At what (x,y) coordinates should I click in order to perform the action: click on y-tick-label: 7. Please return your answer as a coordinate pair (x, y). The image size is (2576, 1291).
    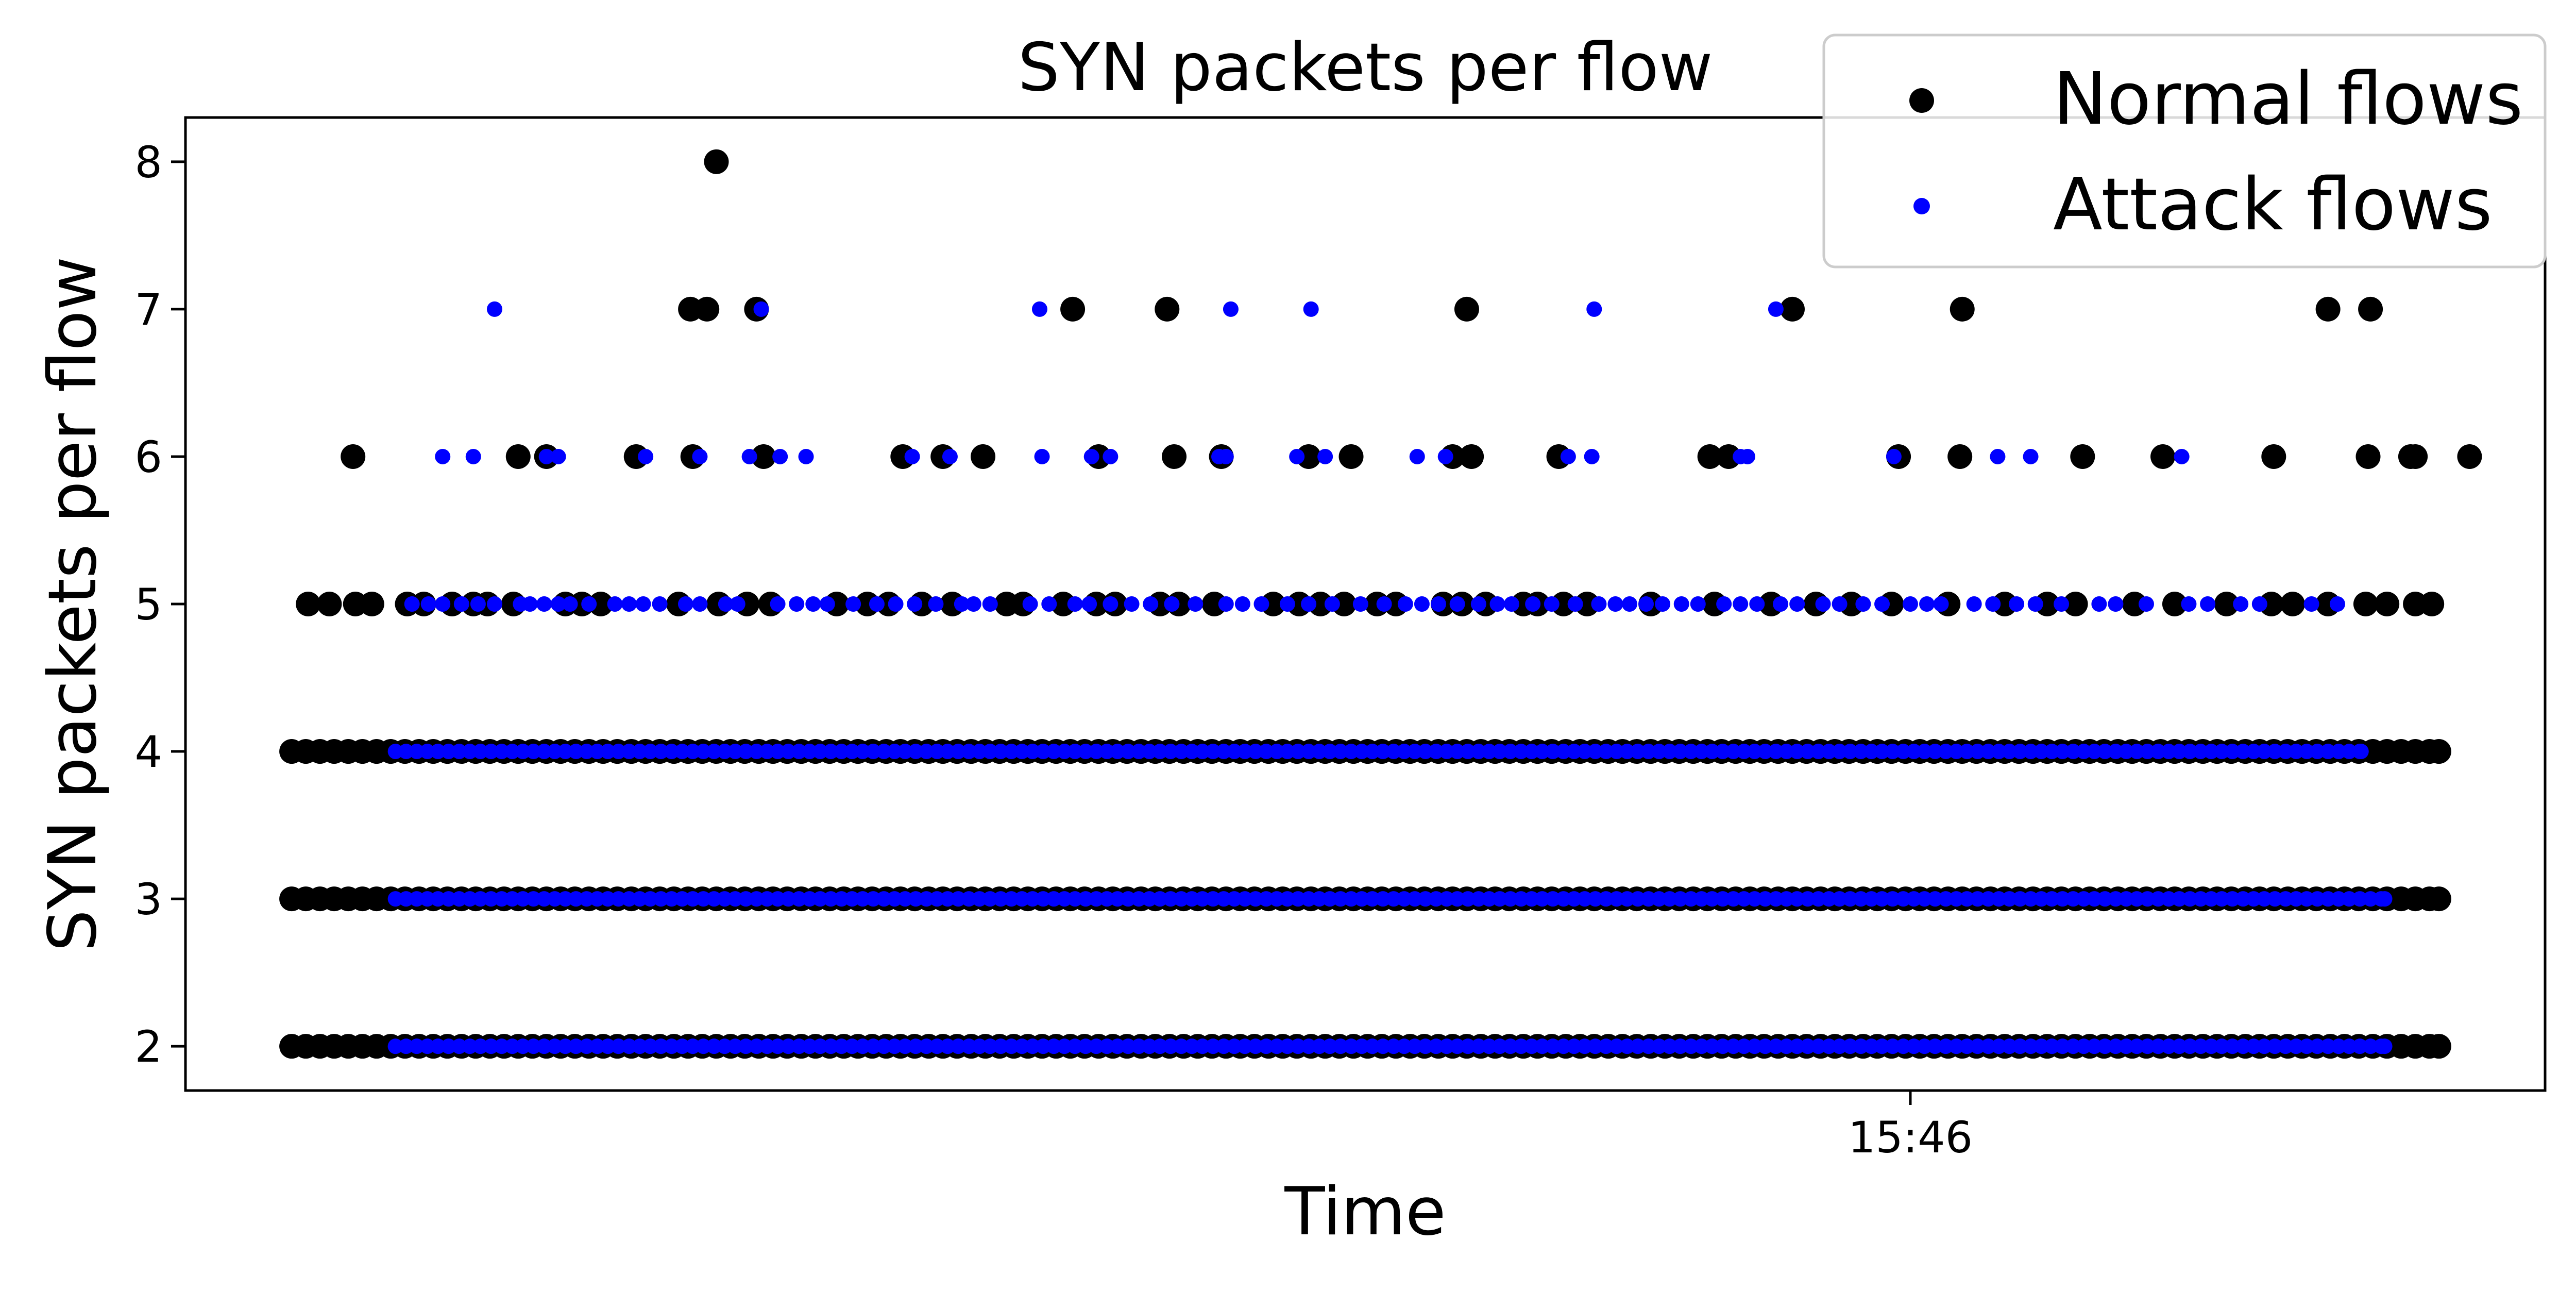
    Looking at the image, I should click on (148, 309).